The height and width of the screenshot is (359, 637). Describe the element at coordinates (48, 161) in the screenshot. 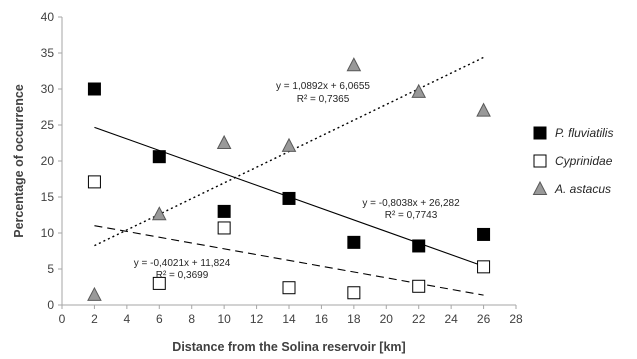

I see `y-tick-label: 20` at that location.